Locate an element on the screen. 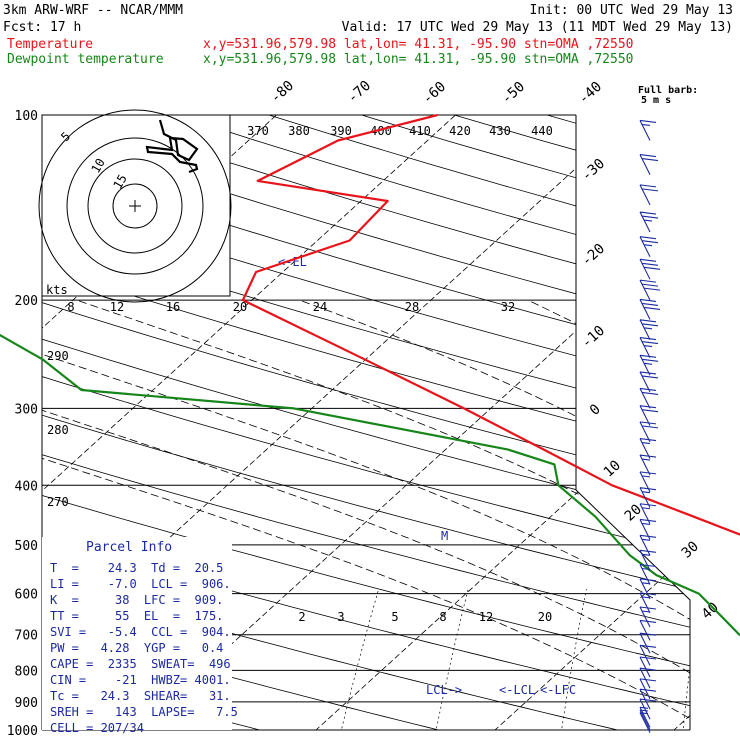  parcel-row: CIN = -21 HWBZ= 4001. is located at coordinates (140, 680).